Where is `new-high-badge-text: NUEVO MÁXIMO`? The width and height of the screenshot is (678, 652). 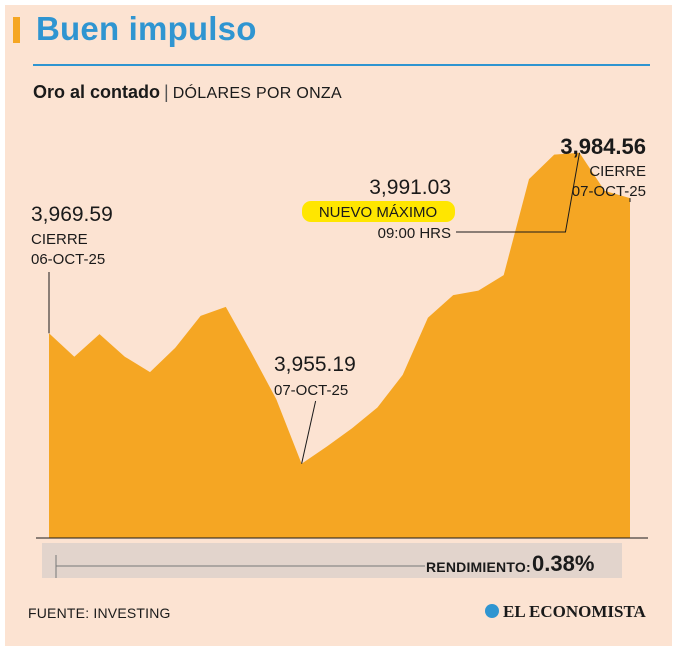
new-high-badge-text: NUEVO MÁXIMO is located at coordinates (378, 212).